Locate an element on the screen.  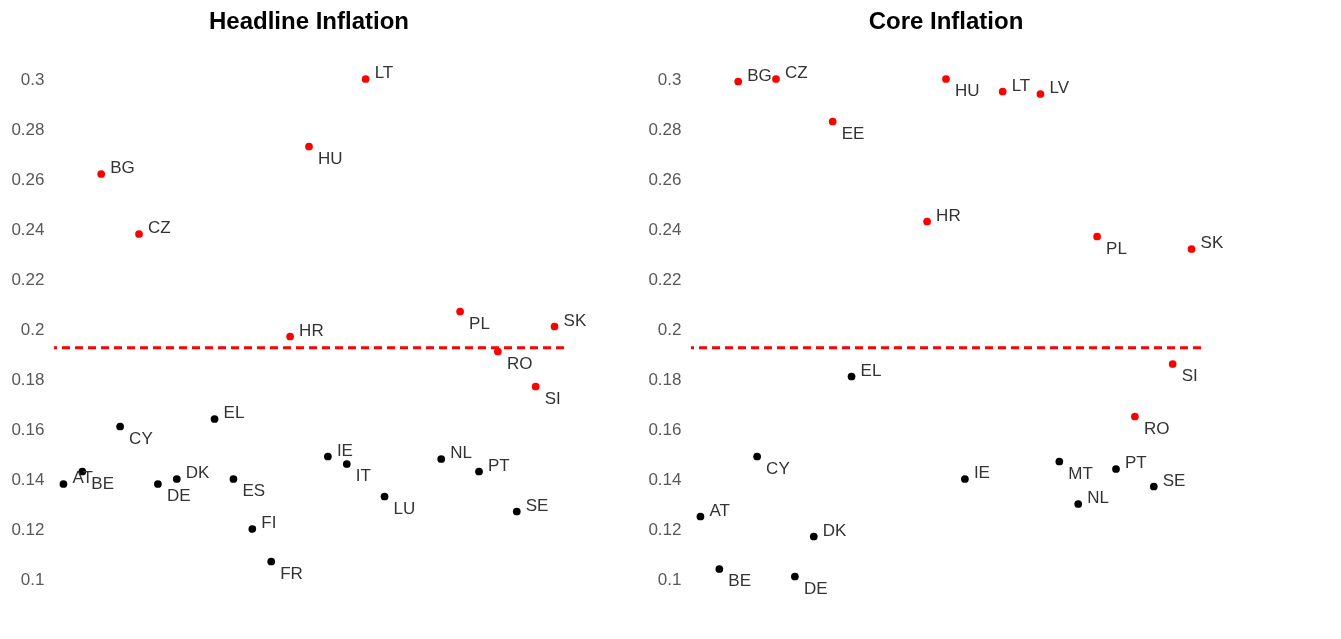
chart-title: Headline Inflation is located at coordinates (309, 20).